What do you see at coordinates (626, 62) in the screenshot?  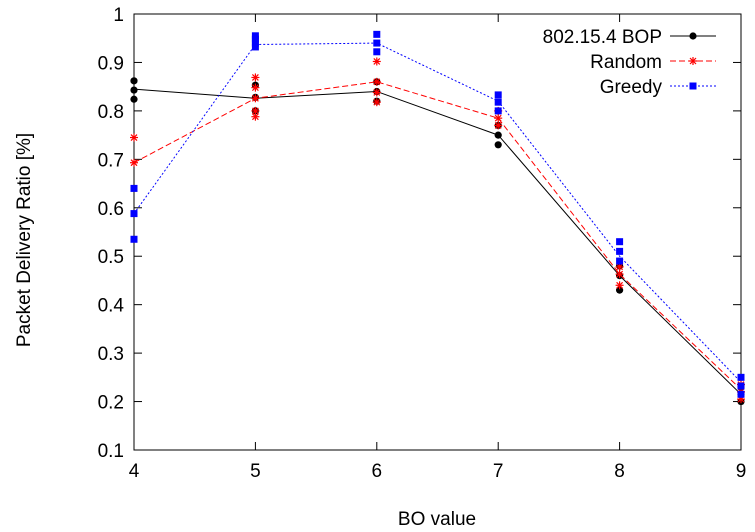 I see `legend-label-random: Random` at bounding box center [626, 62].